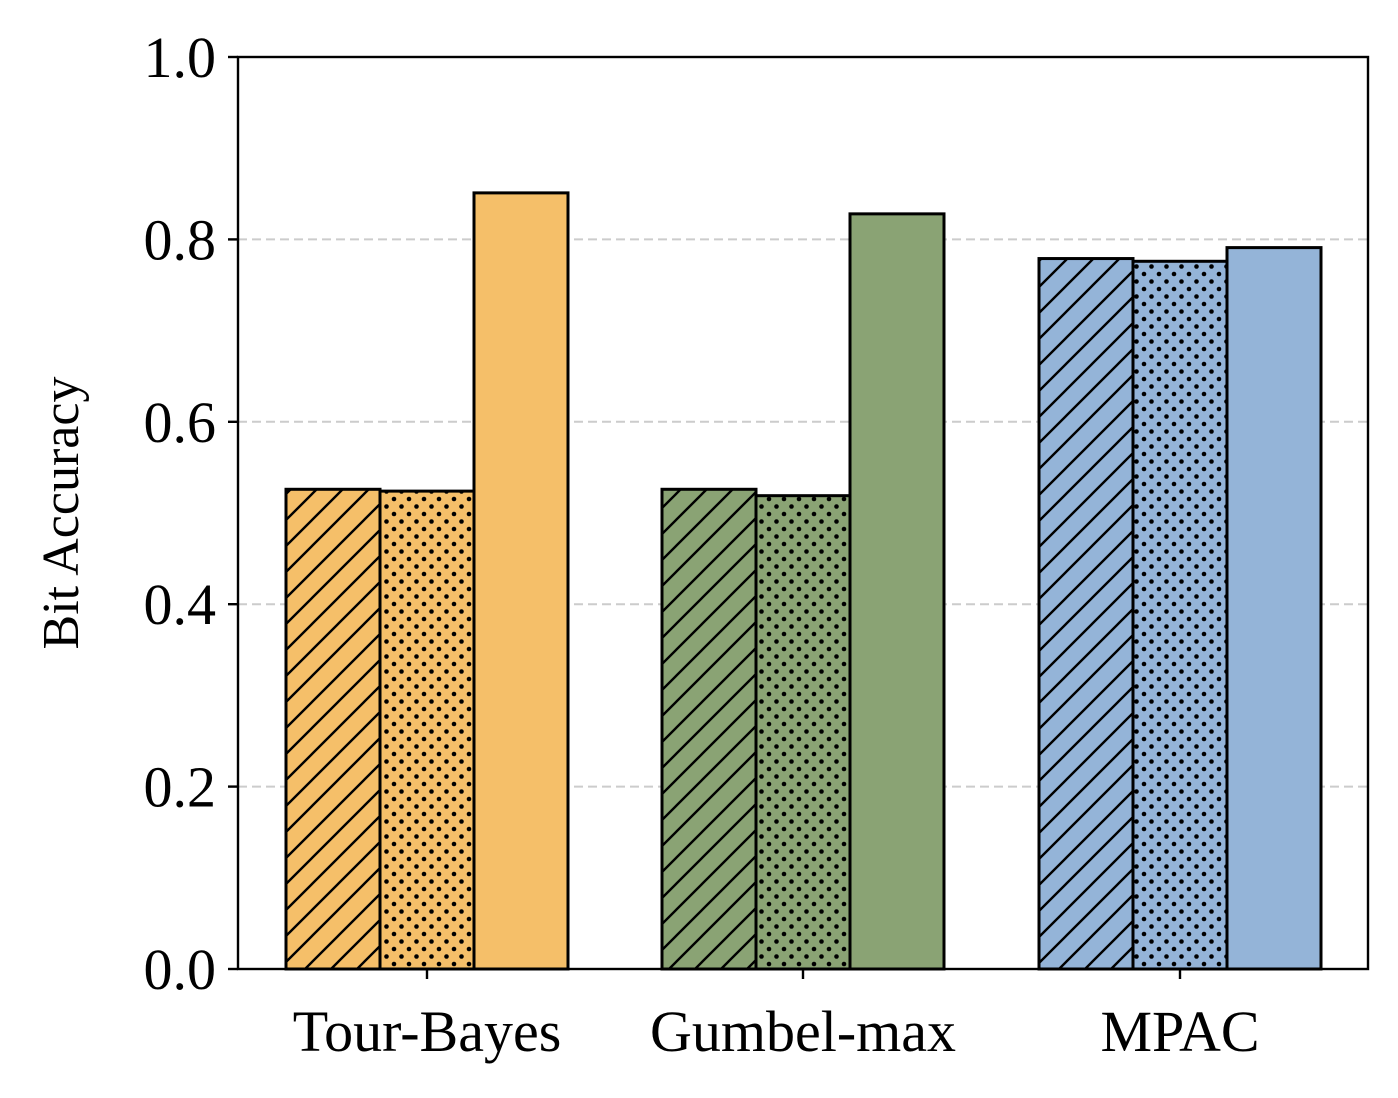  I want to click on y-tick-label: 0.4, so click(180, 604).